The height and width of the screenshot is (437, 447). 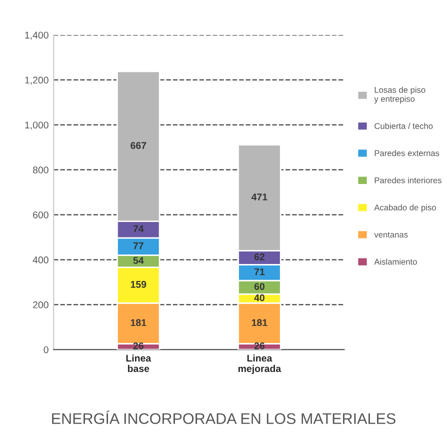 I want to click on y-tick-label: 200, so click(x=40, y=304).